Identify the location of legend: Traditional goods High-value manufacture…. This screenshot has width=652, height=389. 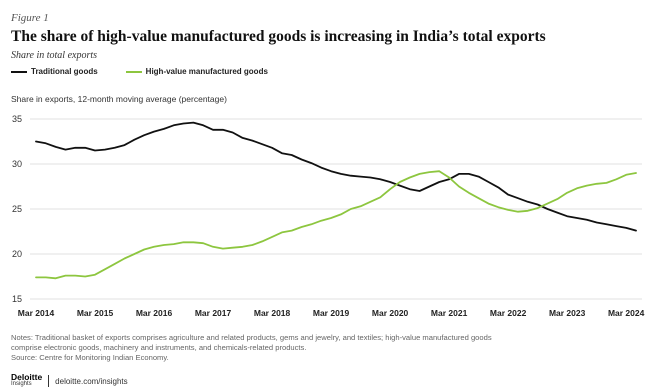
(153, 71).